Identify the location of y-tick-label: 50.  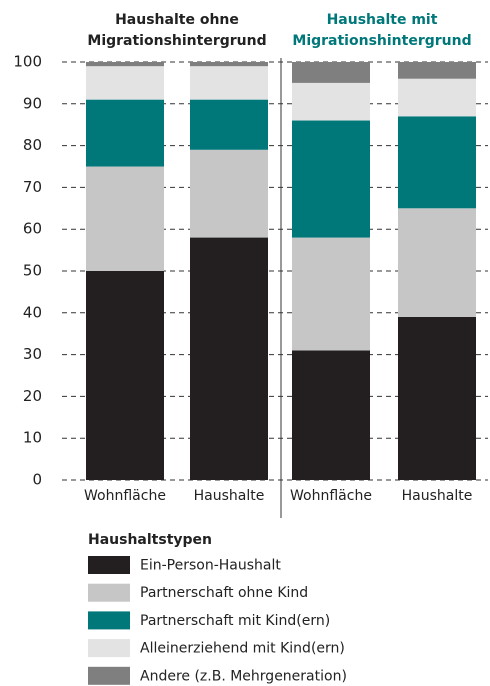
(32, 271).